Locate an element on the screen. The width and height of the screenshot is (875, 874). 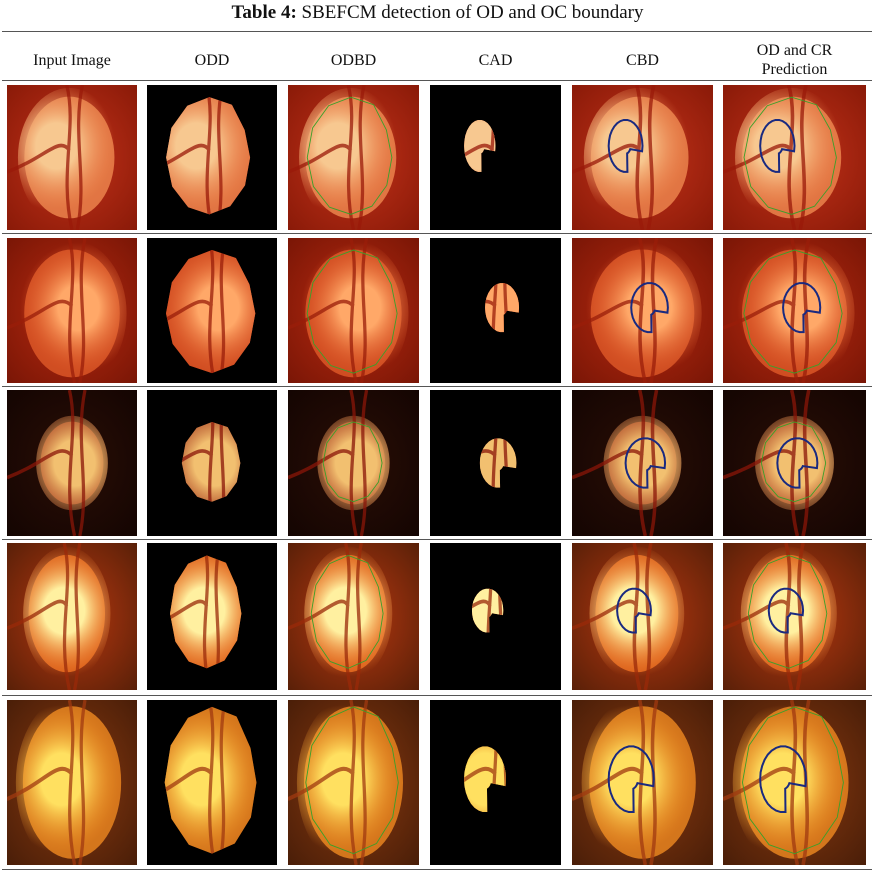
background is located at coordinates (495, 616).